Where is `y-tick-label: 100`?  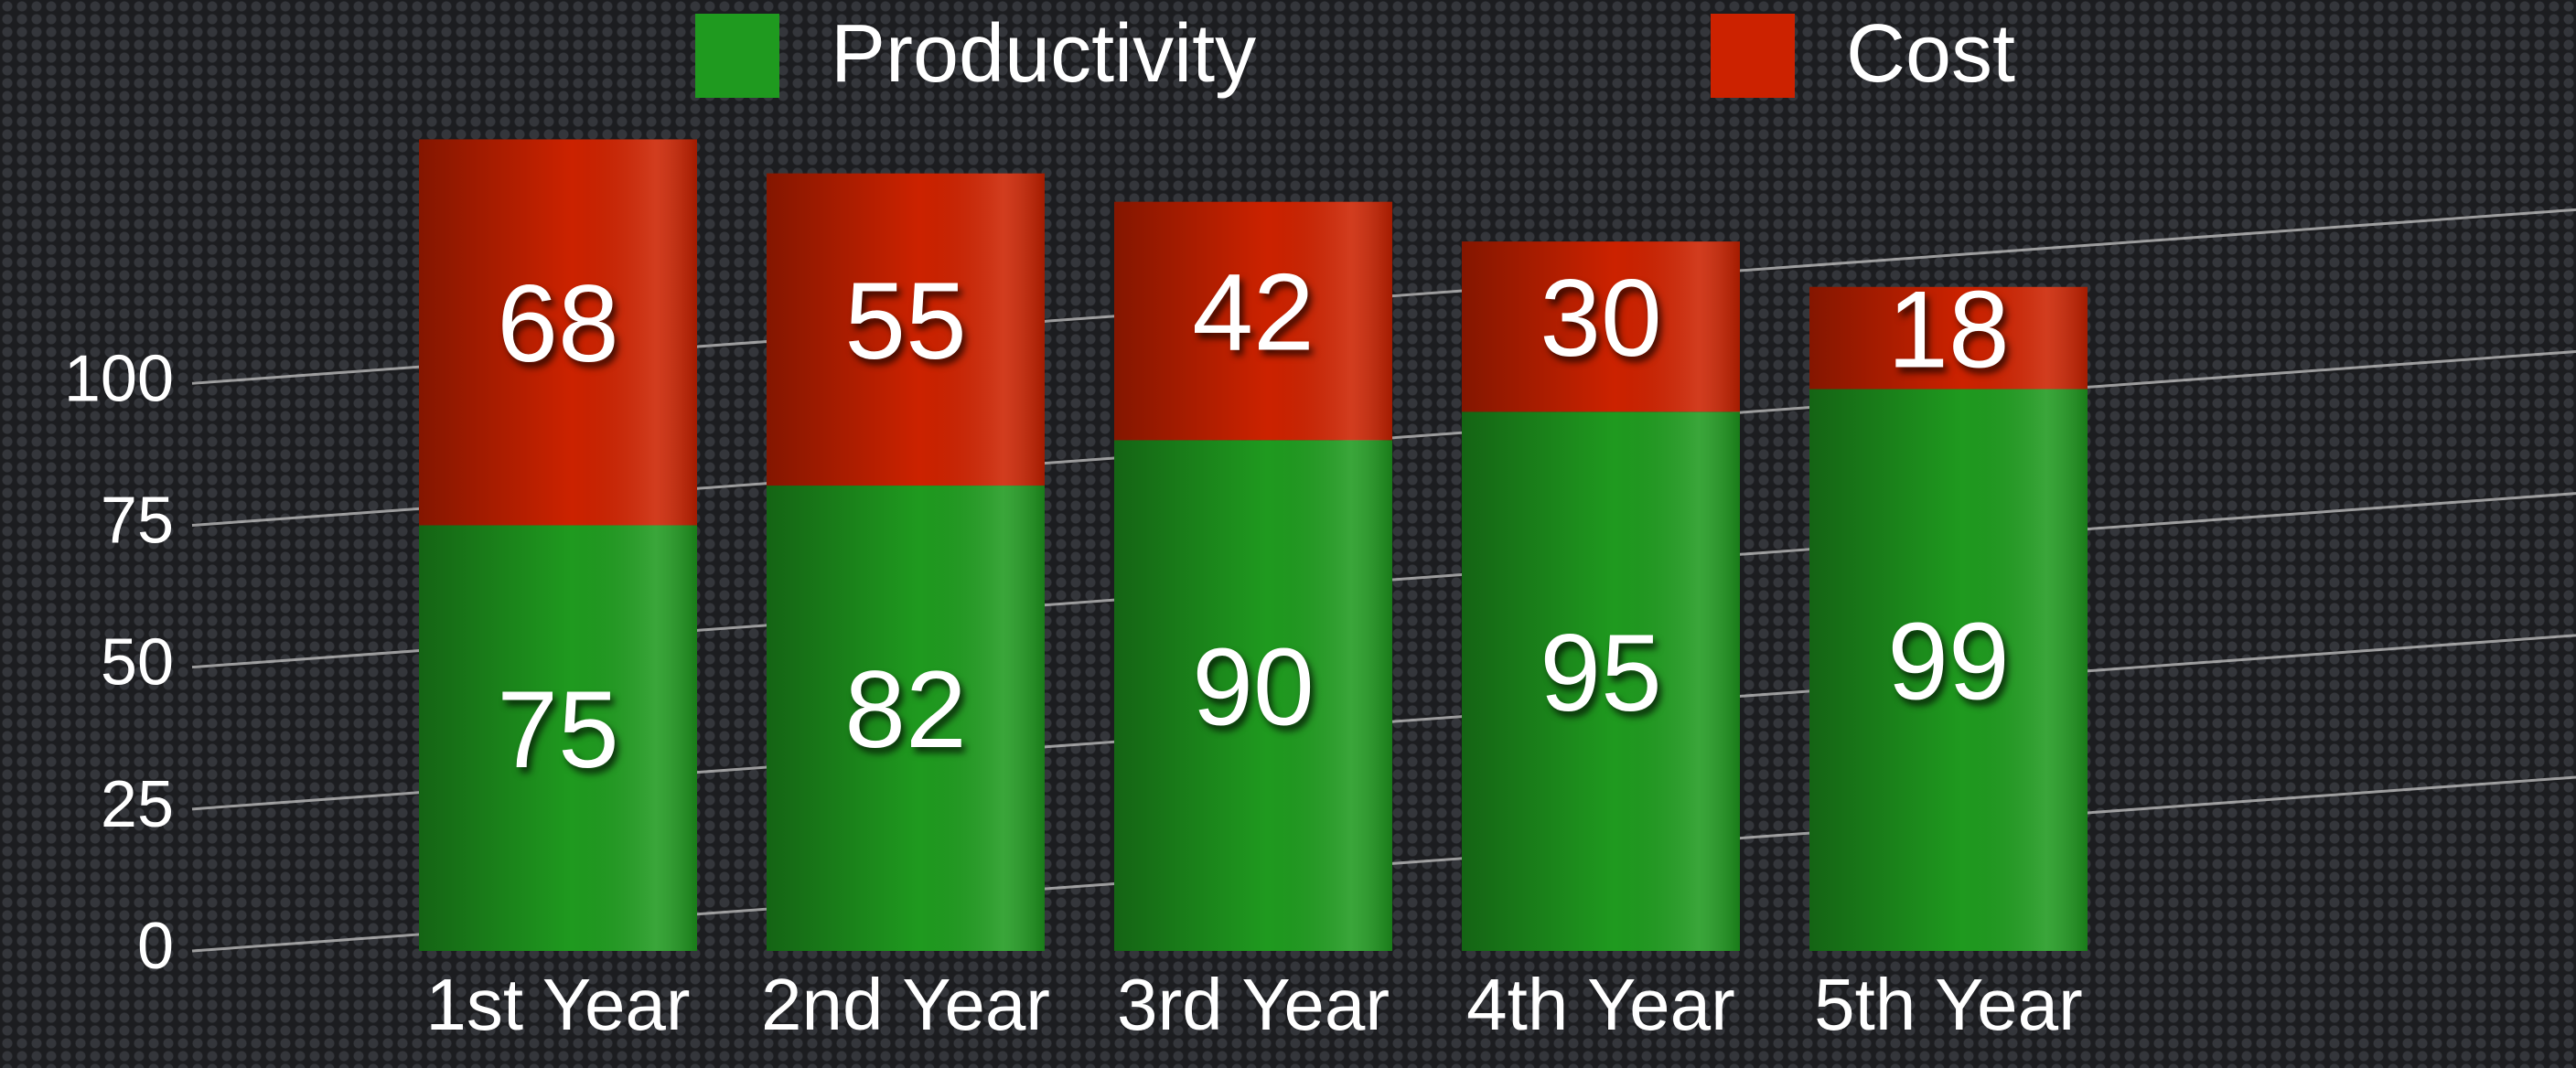 y-tick-label: 100 is located at coordinates (119, 378).